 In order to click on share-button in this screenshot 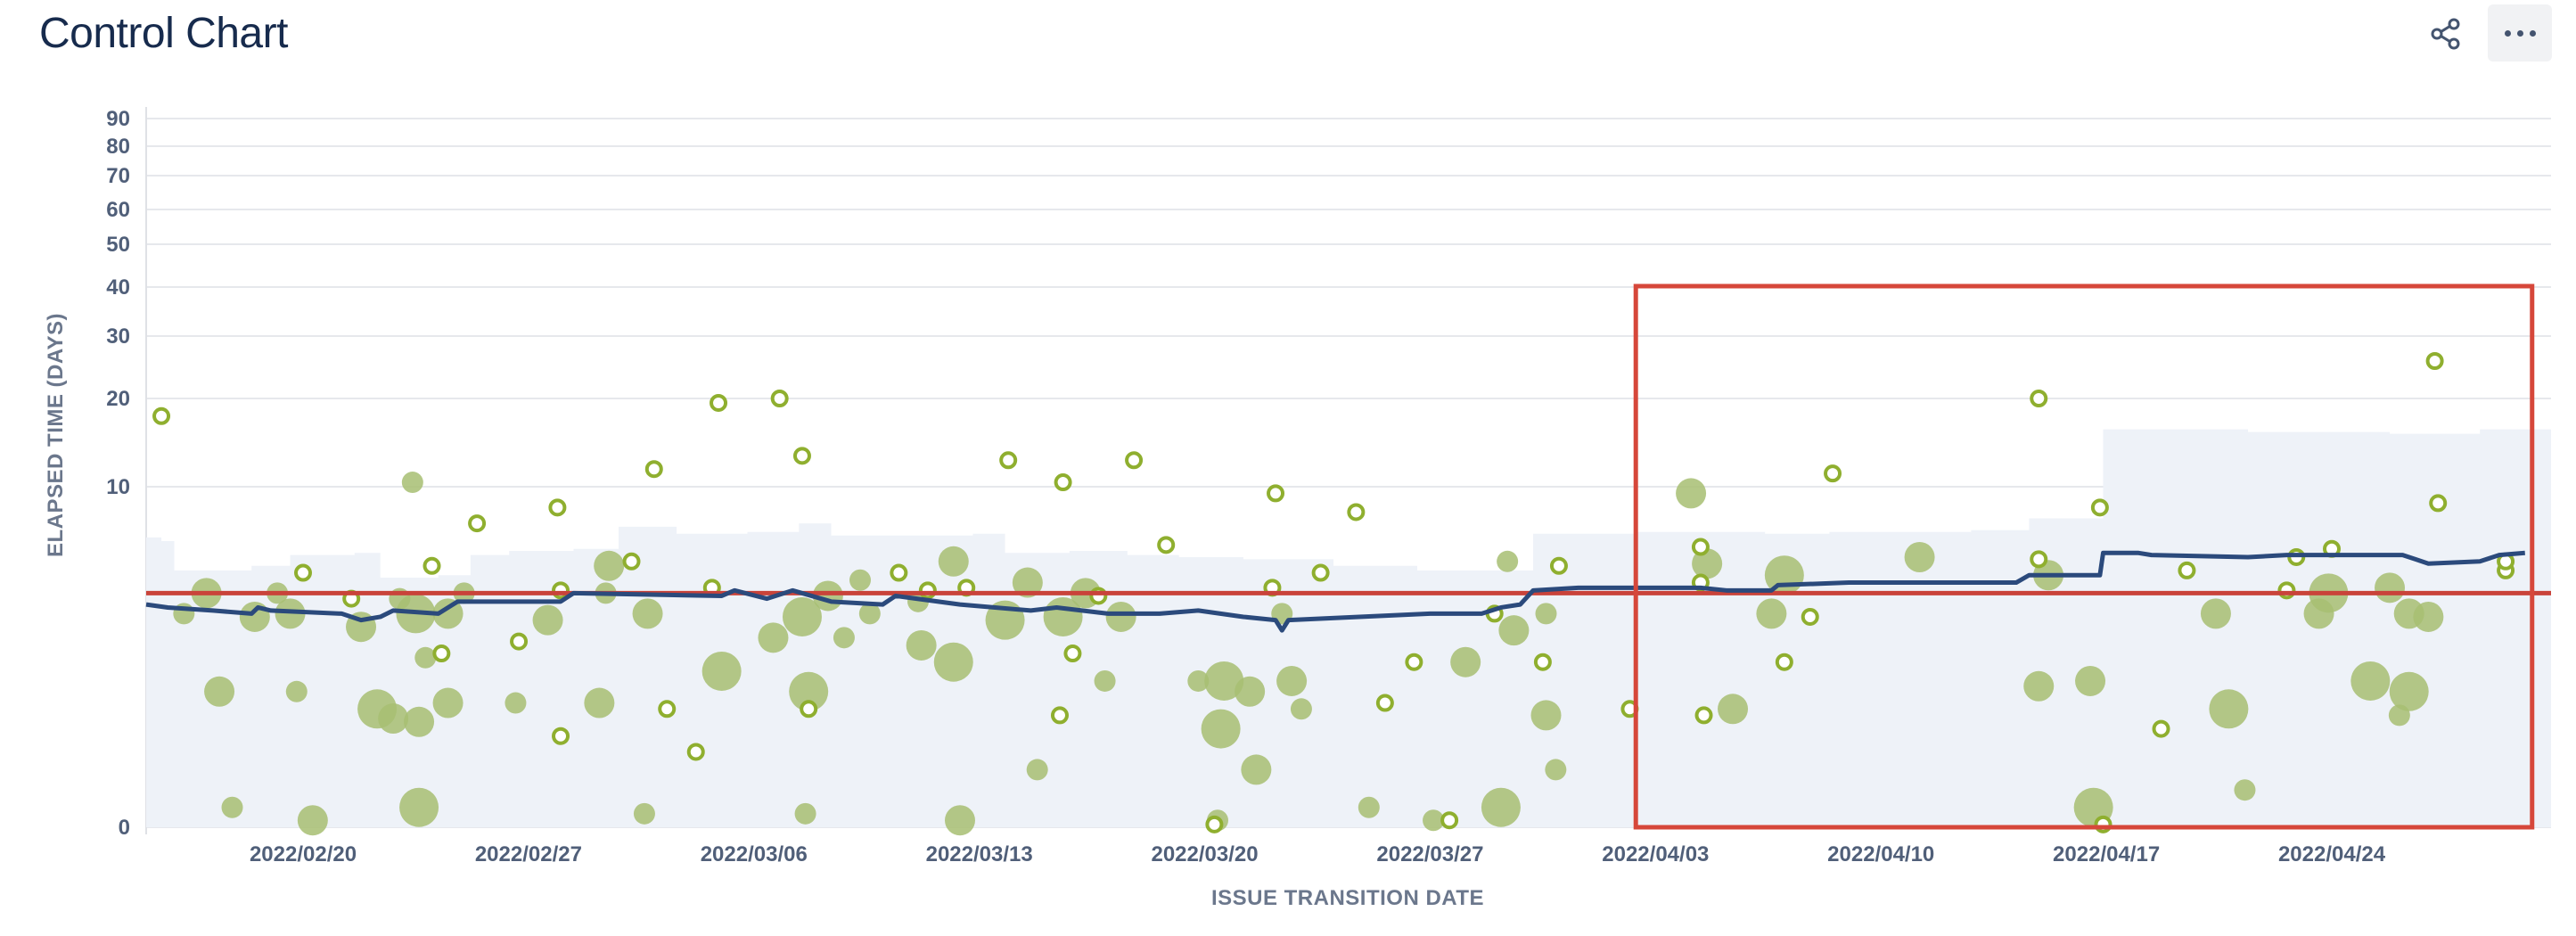, I will do `click(2446, 34)`.